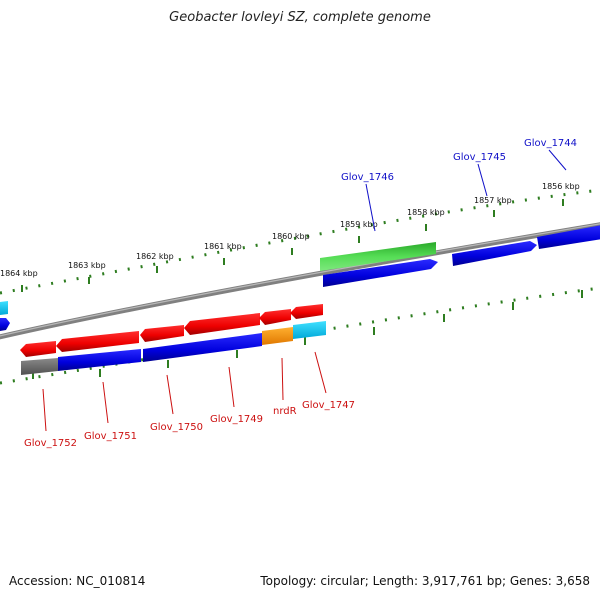 This screenshot has height=600, width=600. Describe the element at coordinates (39, 366) in the screenshot. I see `gene-glov-1752-lower-bar` at that location.